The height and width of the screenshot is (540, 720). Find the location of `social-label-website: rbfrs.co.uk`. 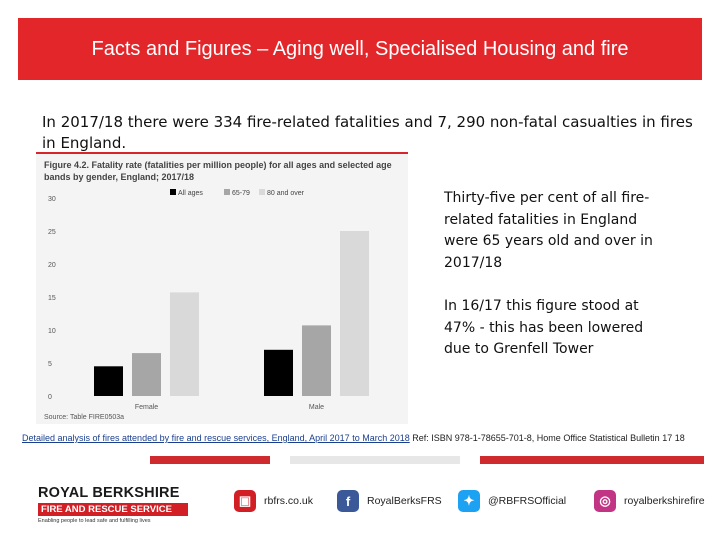

social-label-website: rbfrs.co.uk is located at coordinates (289, 501).